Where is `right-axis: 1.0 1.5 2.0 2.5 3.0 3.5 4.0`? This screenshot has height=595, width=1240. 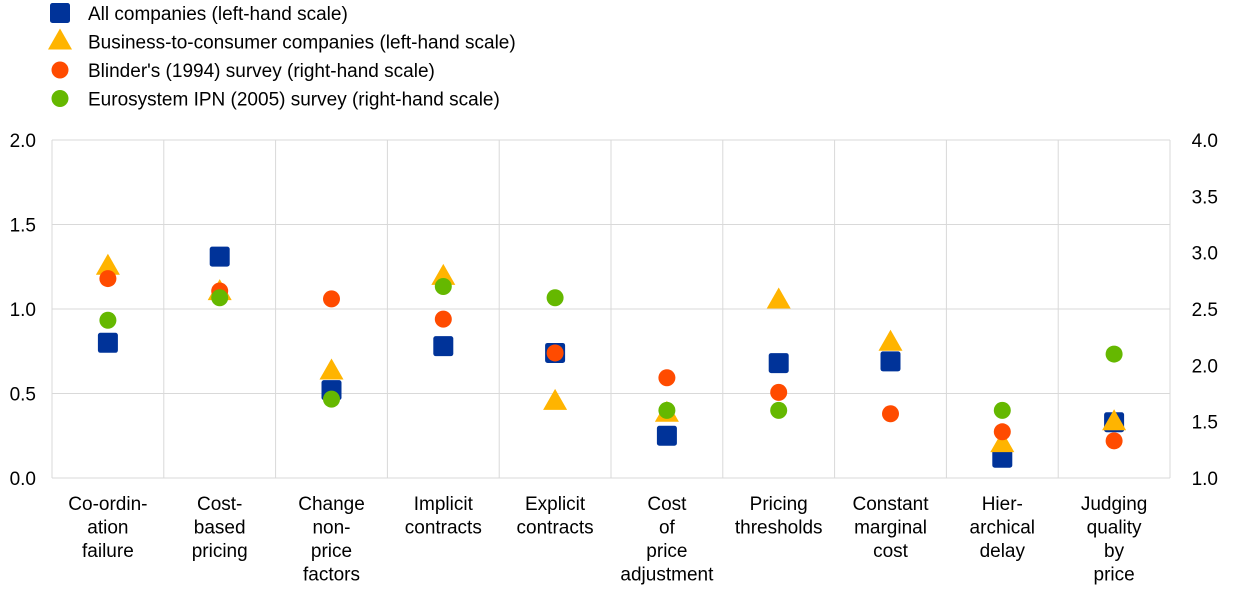 right-axis: 1.0 1.5 2.0 2.5 3.0 3.5 4.0 is located at coordinates (1205, 310).